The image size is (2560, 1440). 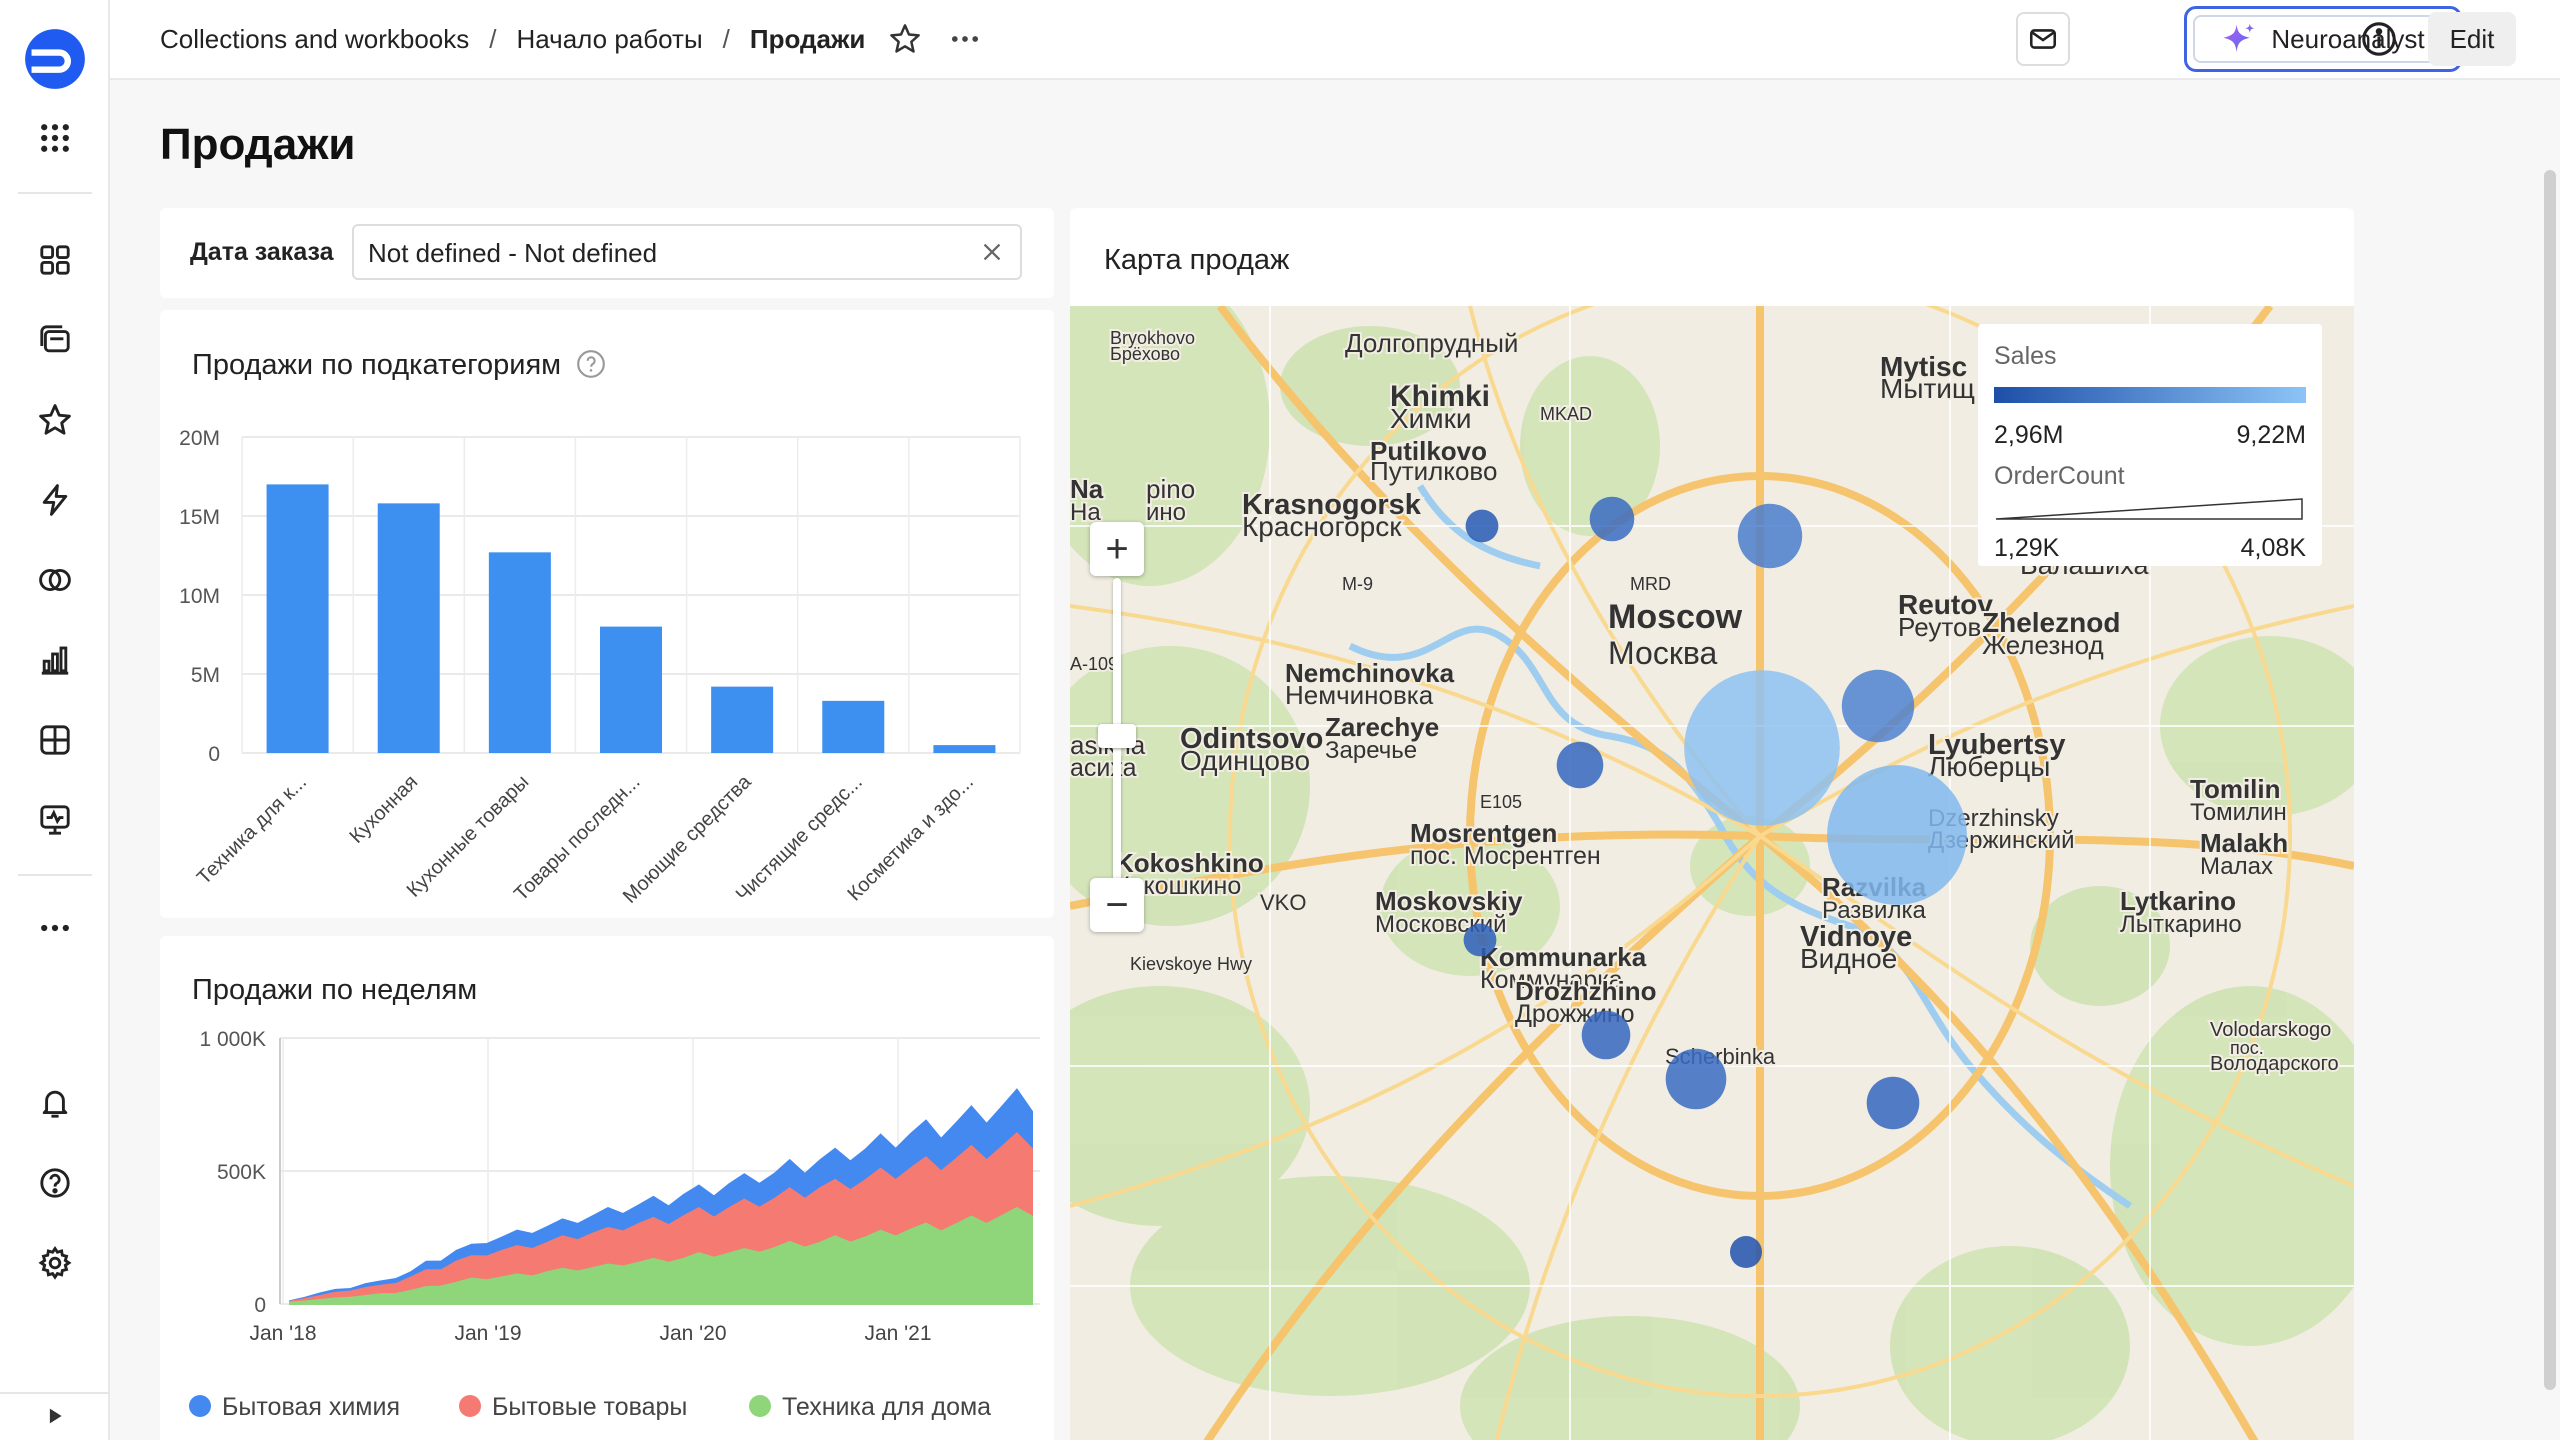 I want to click on map-place-label: пос. Мосрентген, so click(x=1505, y=856).